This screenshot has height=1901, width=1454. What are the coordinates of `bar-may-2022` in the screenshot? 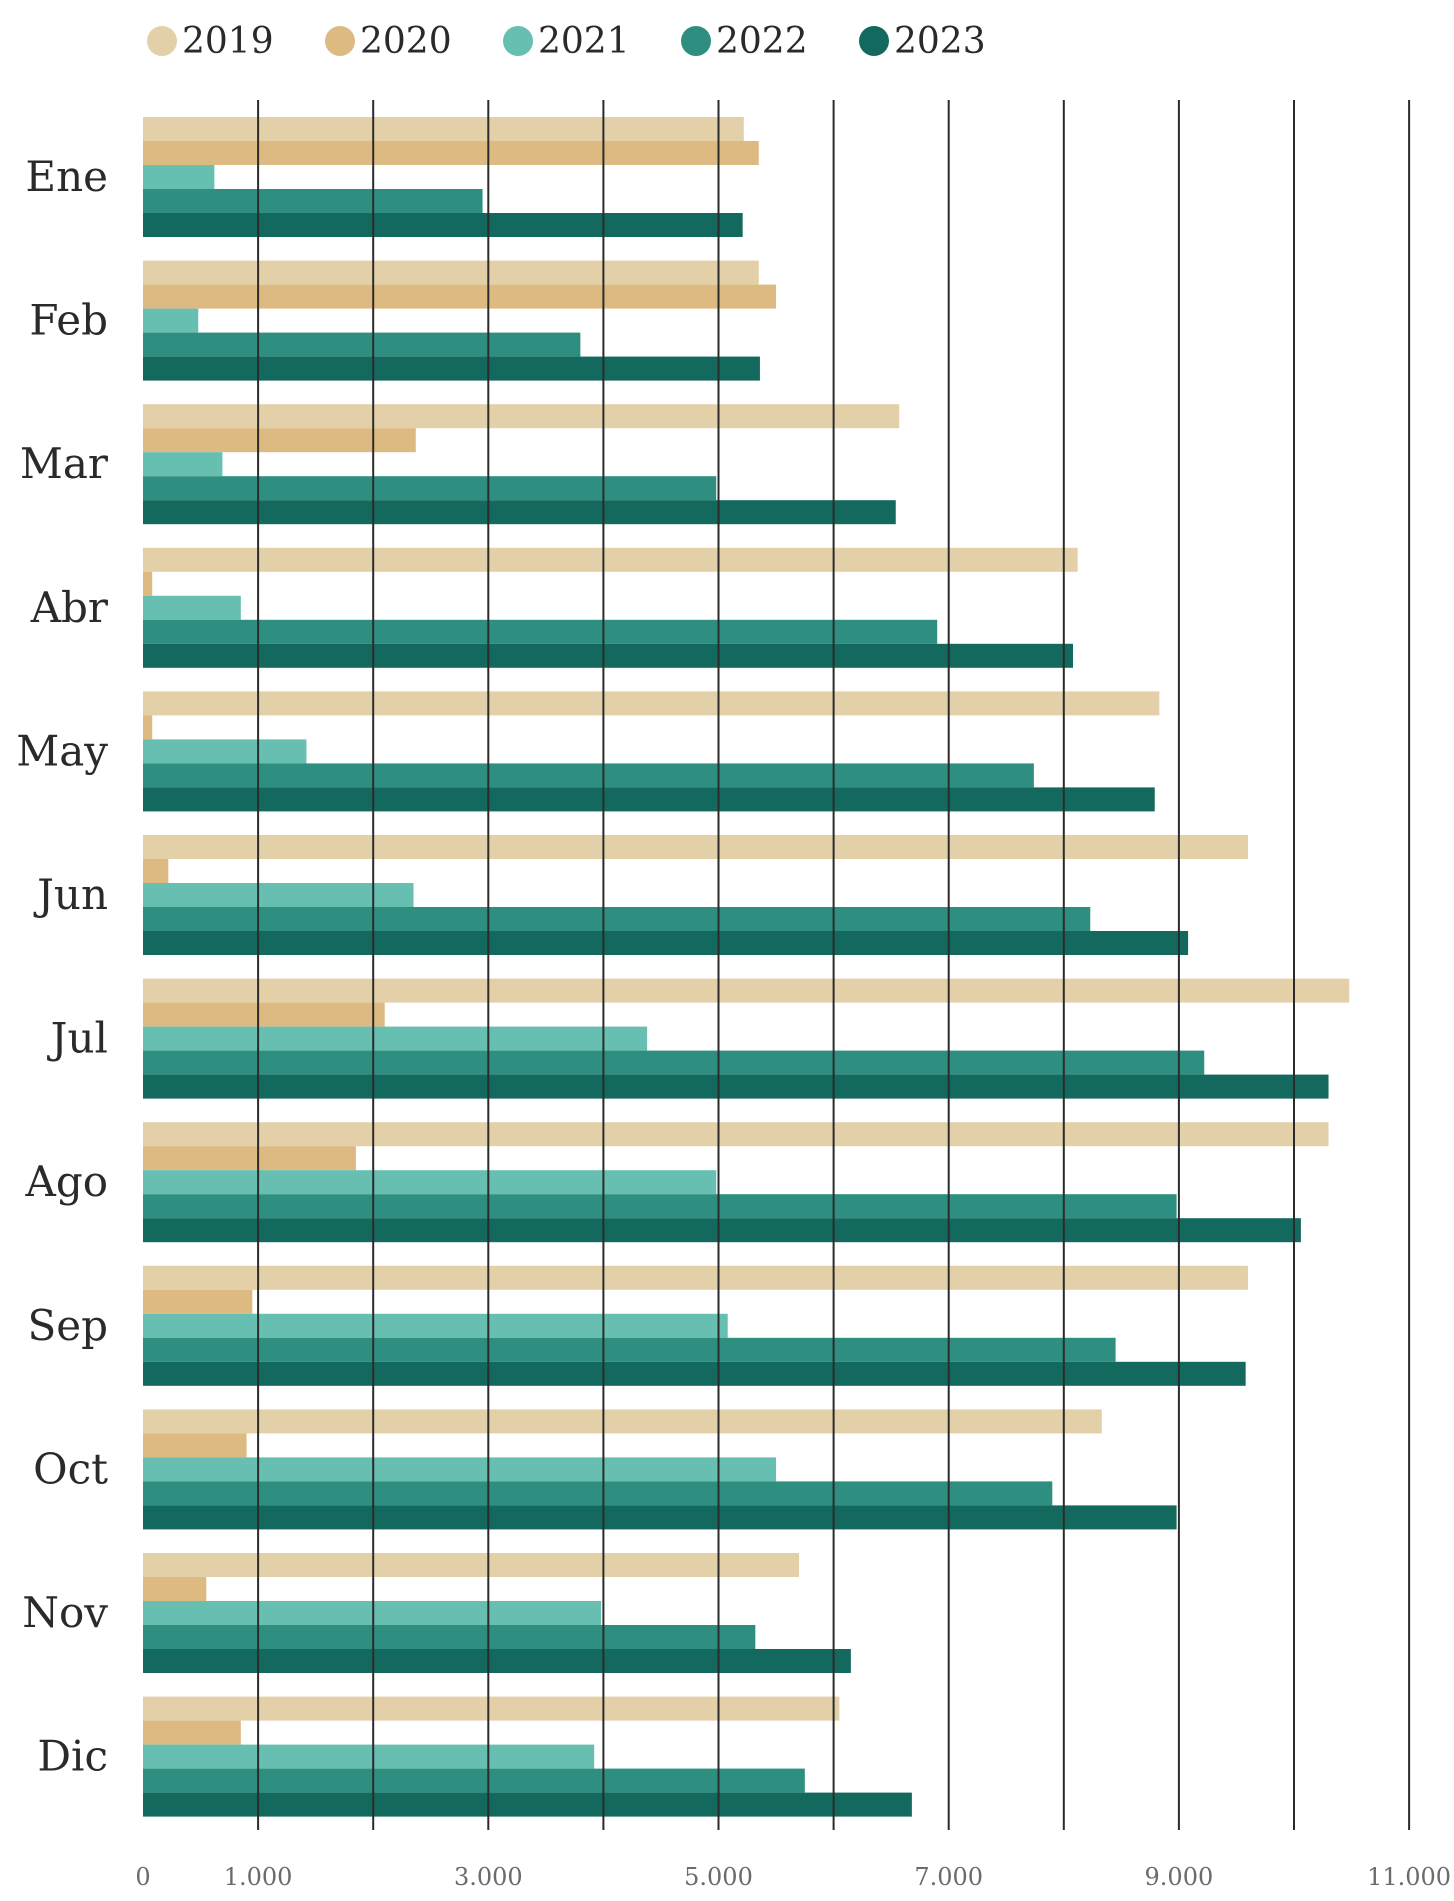 It's located at (588, 775).